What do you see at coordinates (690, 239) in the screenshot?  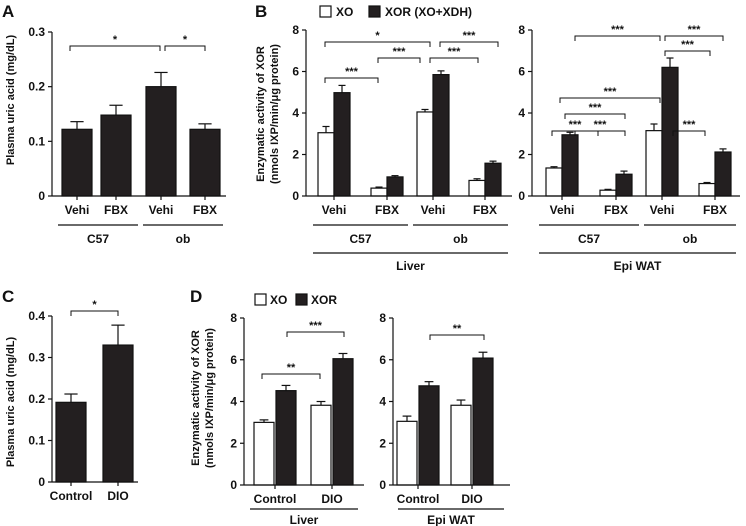 I see `panel-b-epi-group-1: ob` at bounding box center [690, 239].